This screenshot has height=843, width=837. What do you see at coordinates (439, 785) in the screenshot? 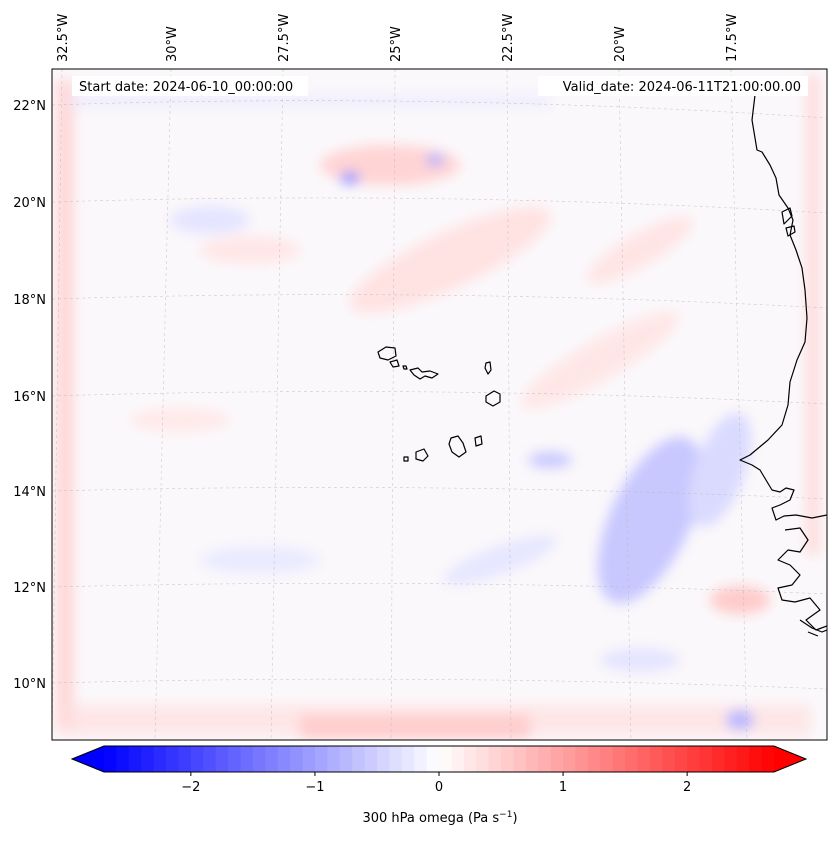
I see `colorbar: −2 −1 0 1 2 300 hPa omega (Pa s−1)` at bounding box center [439, 785].